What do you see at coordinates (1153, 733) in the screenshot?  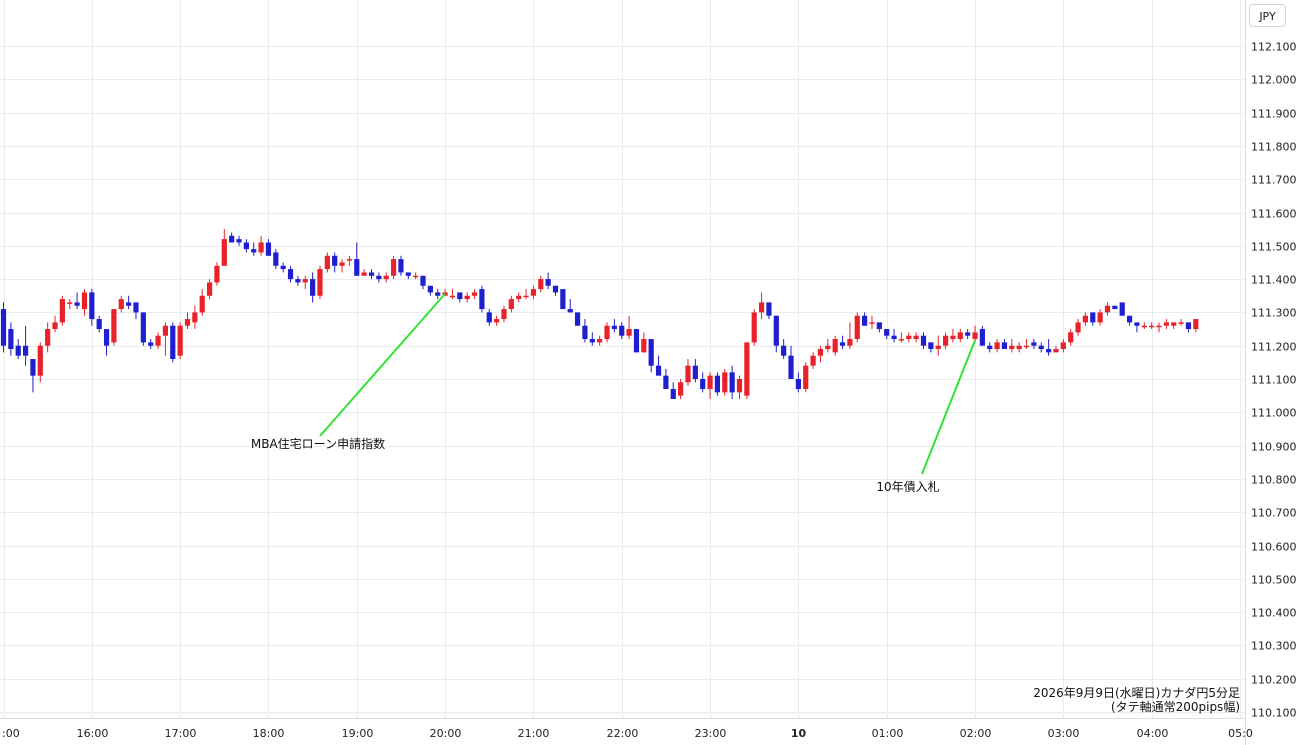 I see `time-tick-label: 04:00` at bounding box center [1153, 733].